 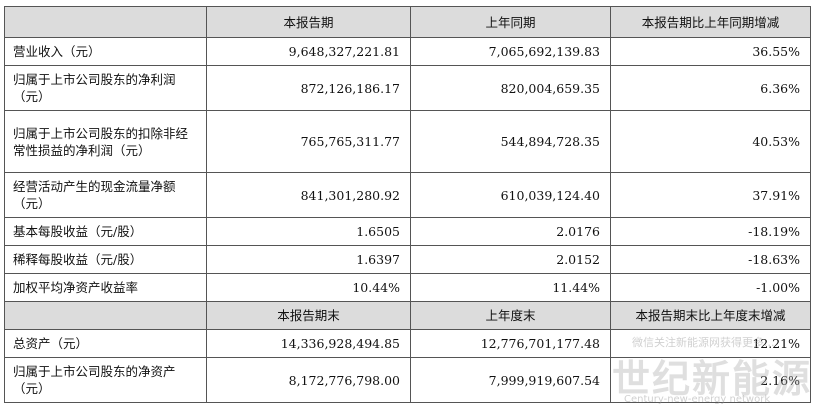 I want to click on prior-value: 2.0152, so click(x=510, y=259).